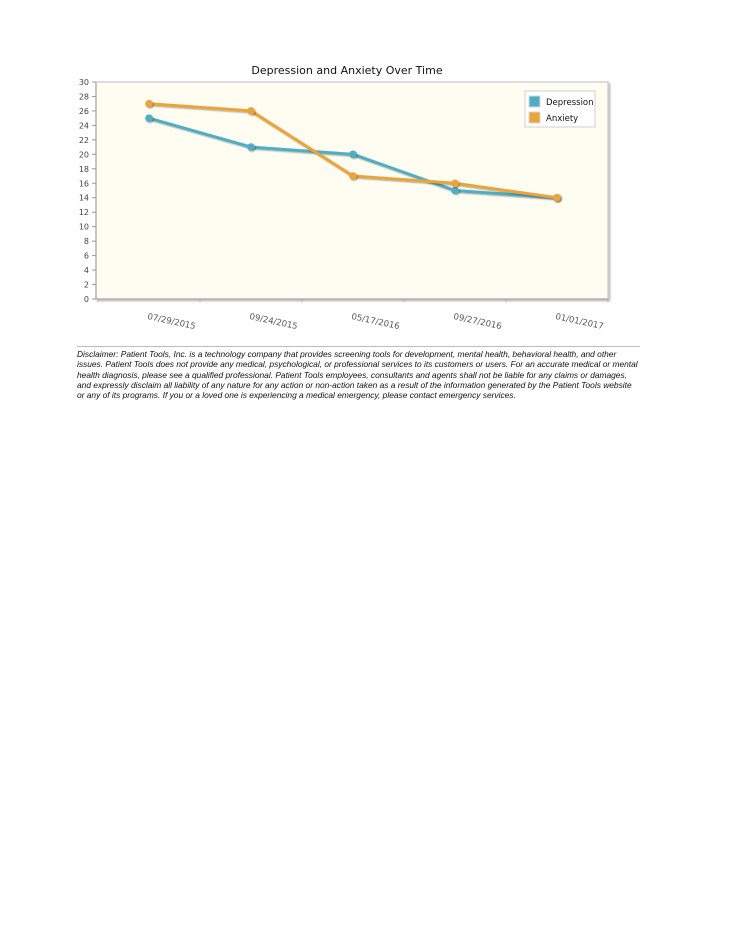 Image resolution: width=729 pixels, height=943 pixels. What do you see at coordinates (84, 111) in the screenshot?
I see `y-tick-label: 26` at bounding box center [84, 111].